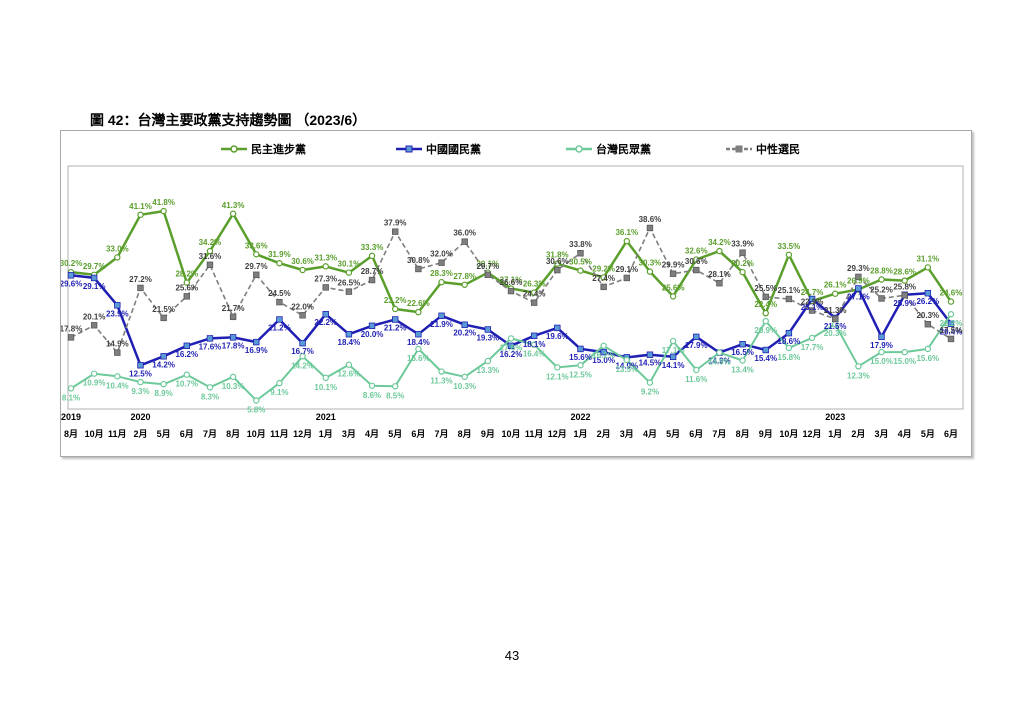  I want to click on x-tick-label-22: 1月, so click(580, 434).